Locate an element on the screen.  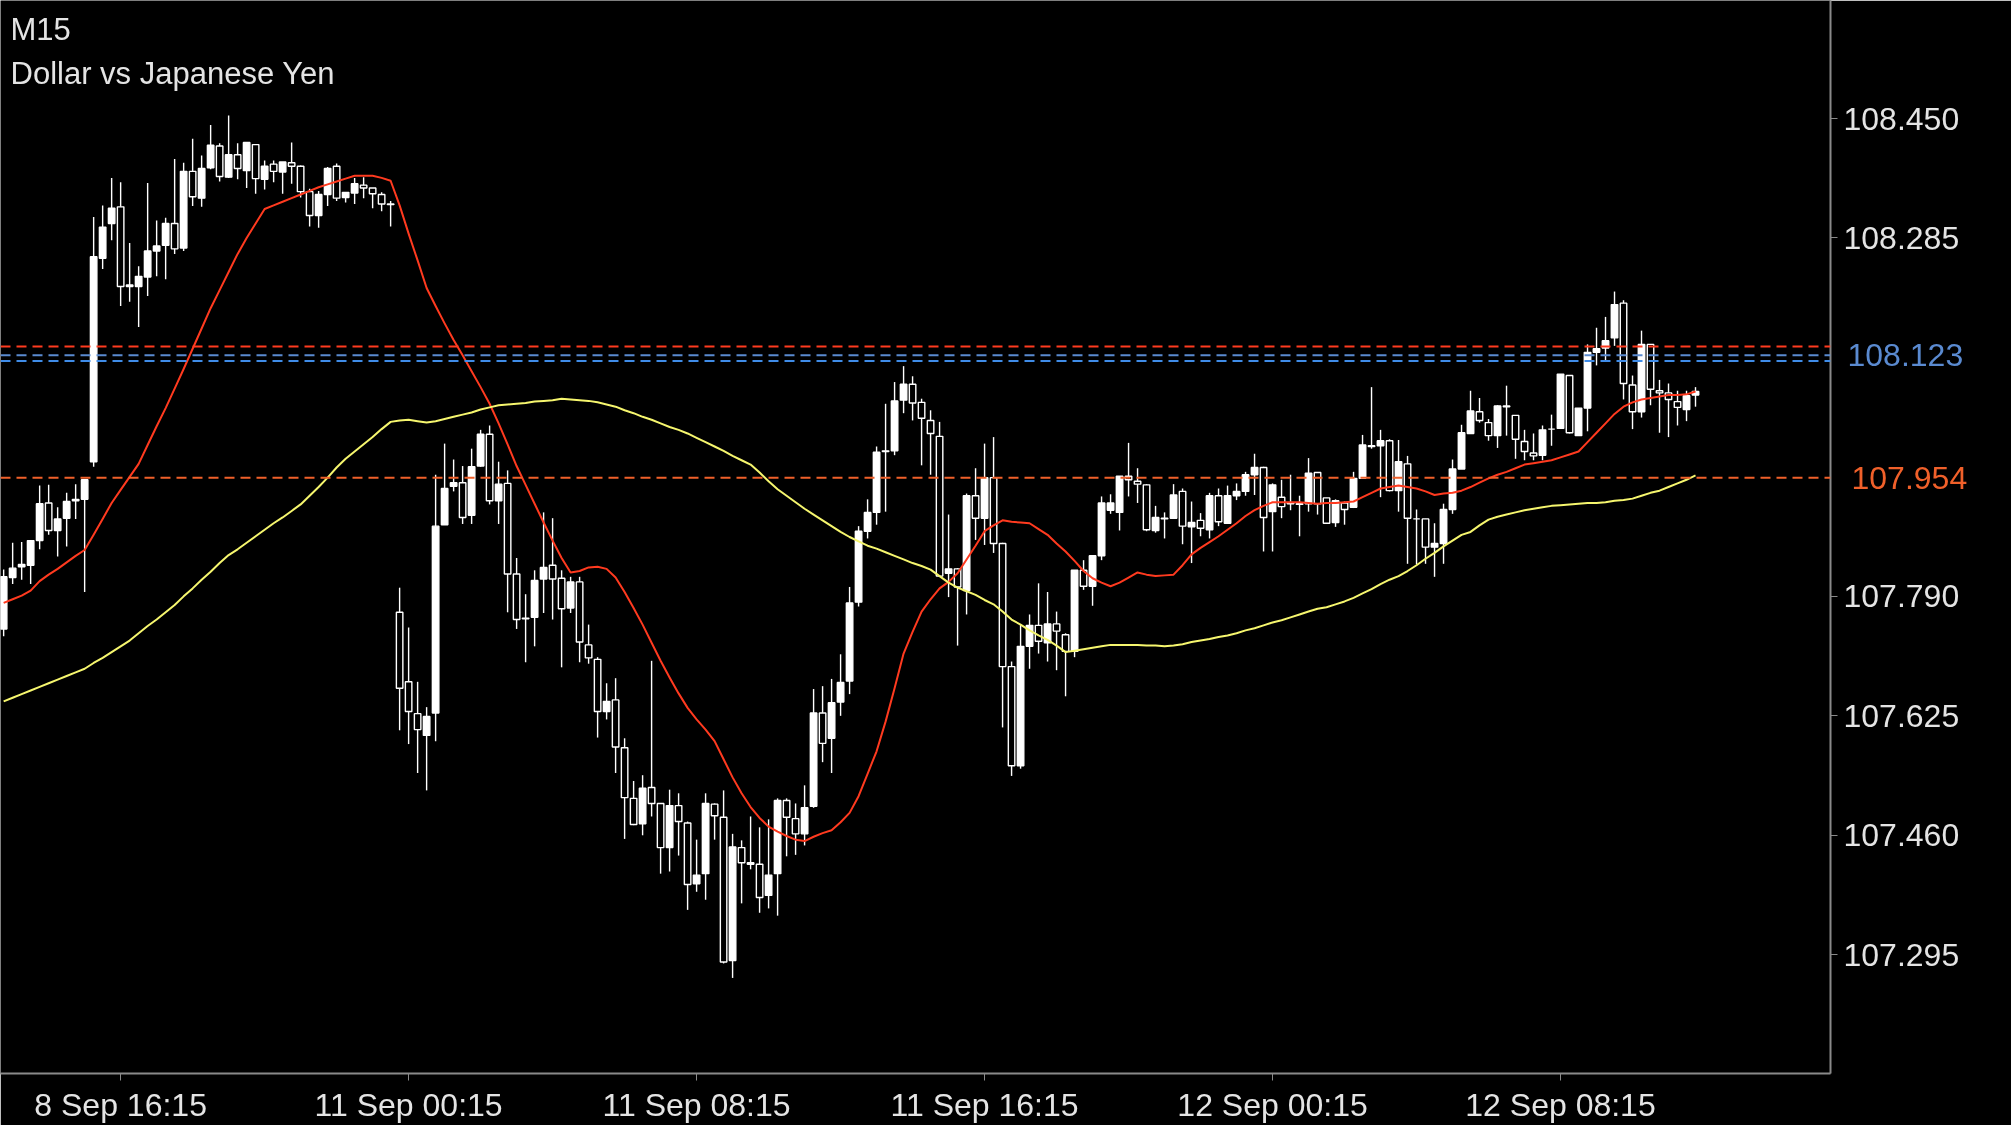
x-tick-label: 11 Sep 08:15 is located at coordinates (696, 1104).